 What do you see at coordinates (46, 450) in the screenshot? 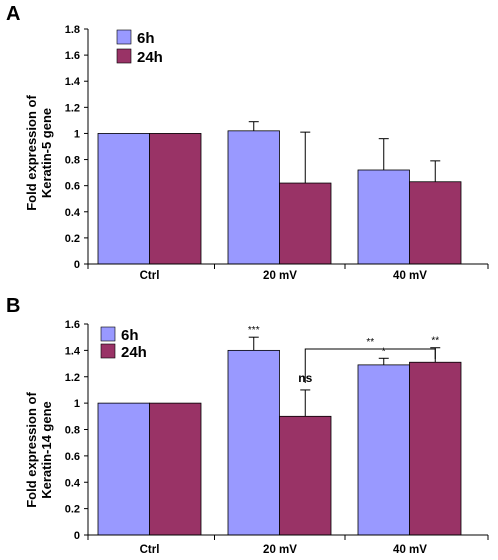
I see `y-axis-label-line2: Keratin-14 gene` at bounding box center [46, 450].